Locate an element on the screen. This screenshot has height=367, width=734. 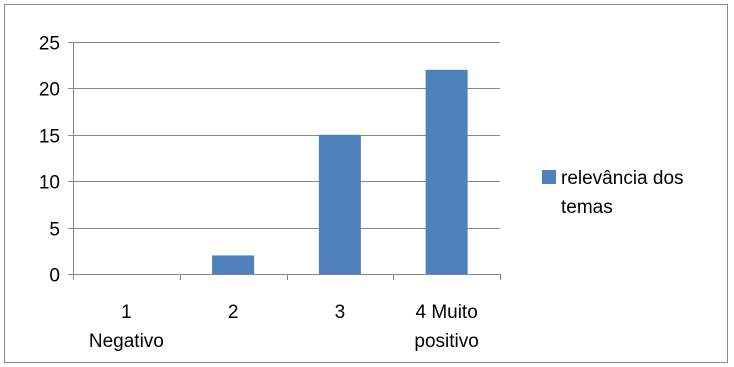
x-category-label: 3 is located at coordinates (340, 312).